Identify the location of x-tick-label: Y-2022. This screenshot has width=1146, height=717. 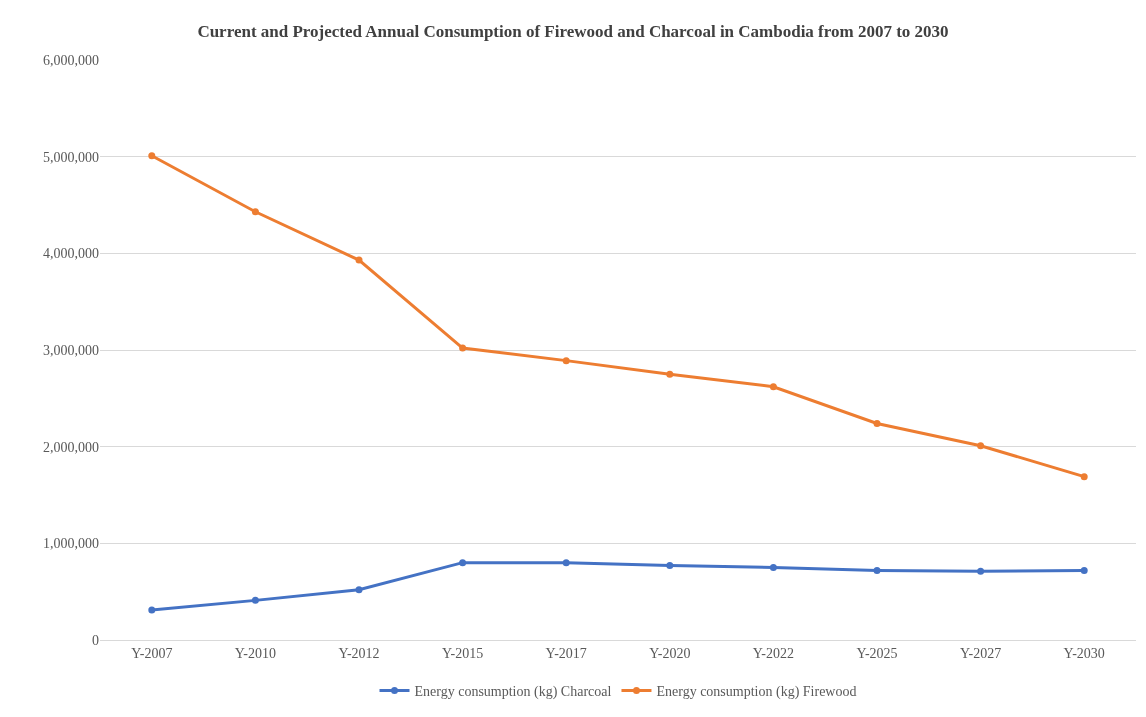
(773, 653).